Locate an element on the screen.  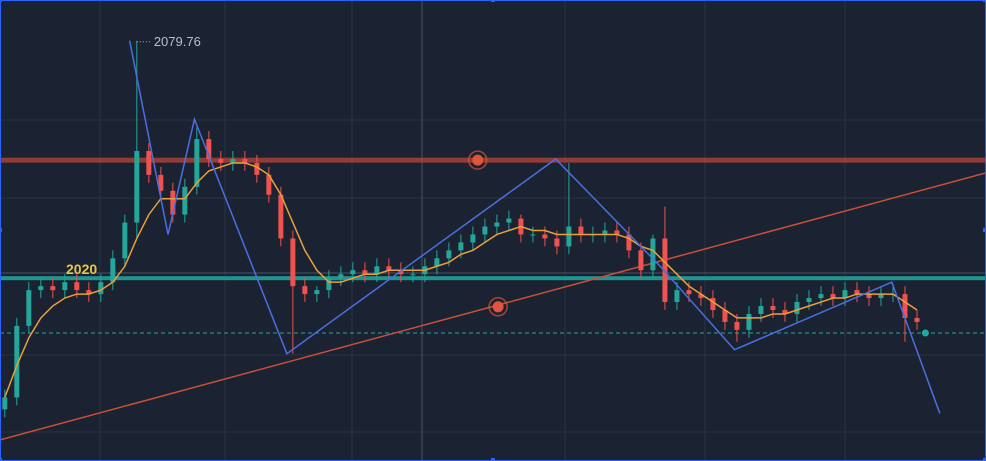
support-band is located at coordinates (493, 278).